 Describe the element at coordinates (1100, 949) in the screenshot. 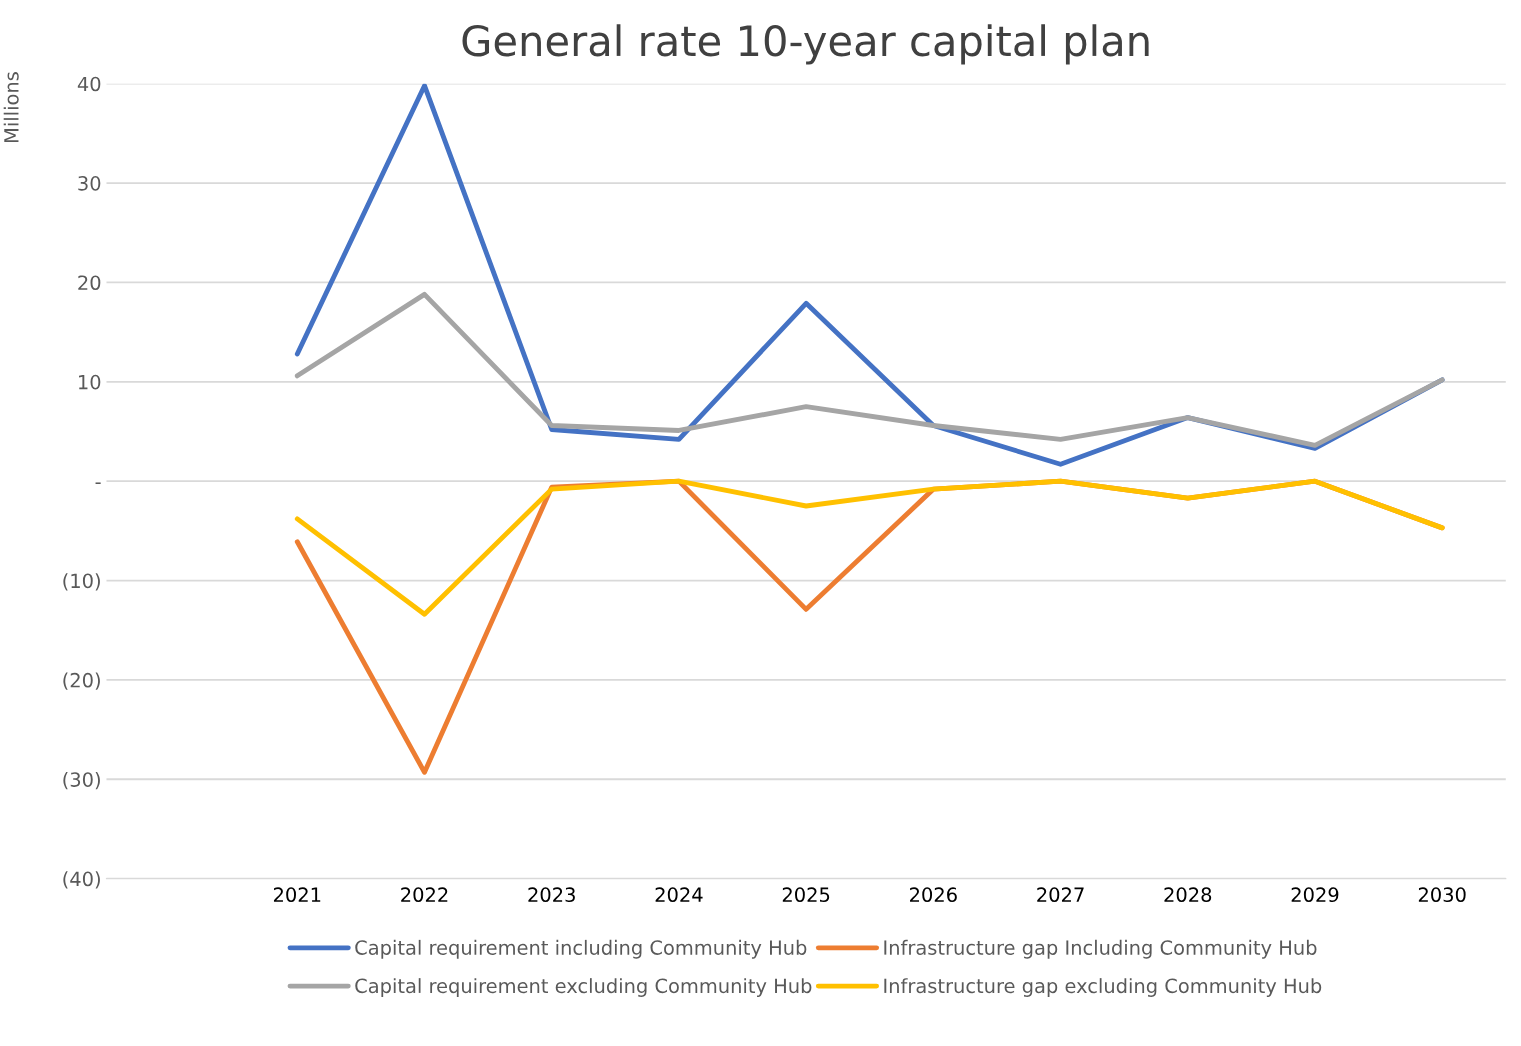

I see `legend-label: Infrastructure gap Including Community Hub` at that location.